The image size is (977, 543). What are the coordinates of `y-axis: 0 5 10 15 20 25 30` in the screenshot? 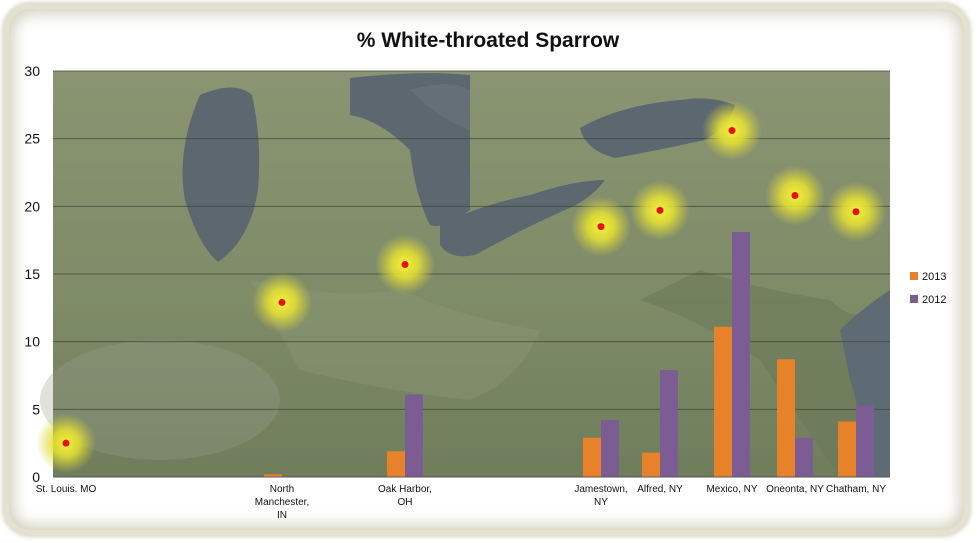 It's located at (32, 274).